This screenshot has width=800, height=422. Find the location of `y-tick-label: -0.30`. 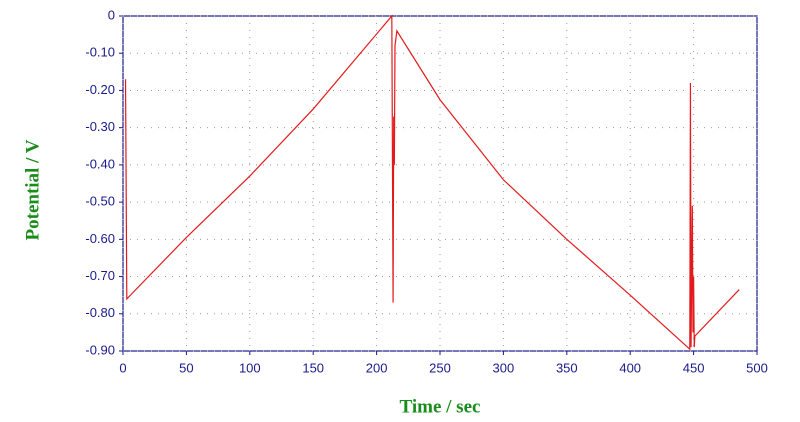

y-tick-label: -0.30 is located at coordinates (100, 126).